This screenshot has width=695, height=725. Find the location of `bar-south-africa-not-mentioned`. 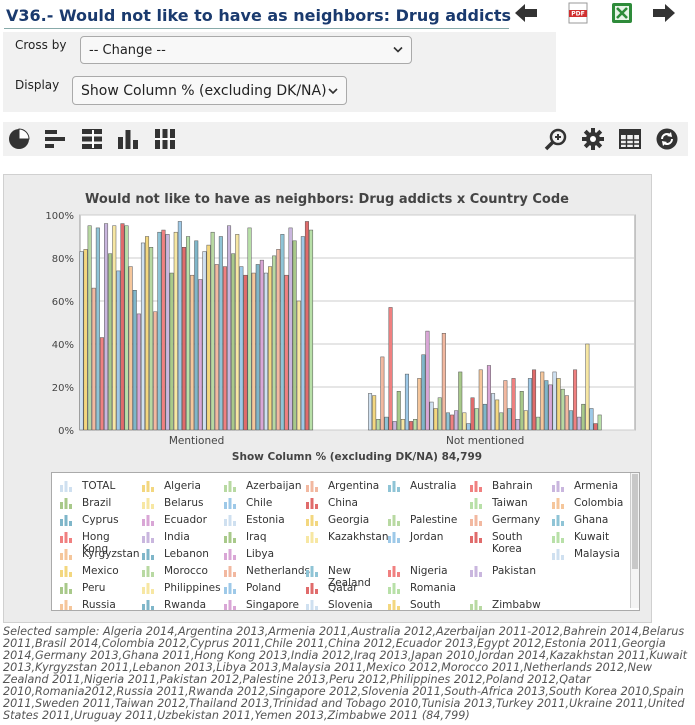

bar-south-africa-not-mentioned is located at coordinates (554, 401).